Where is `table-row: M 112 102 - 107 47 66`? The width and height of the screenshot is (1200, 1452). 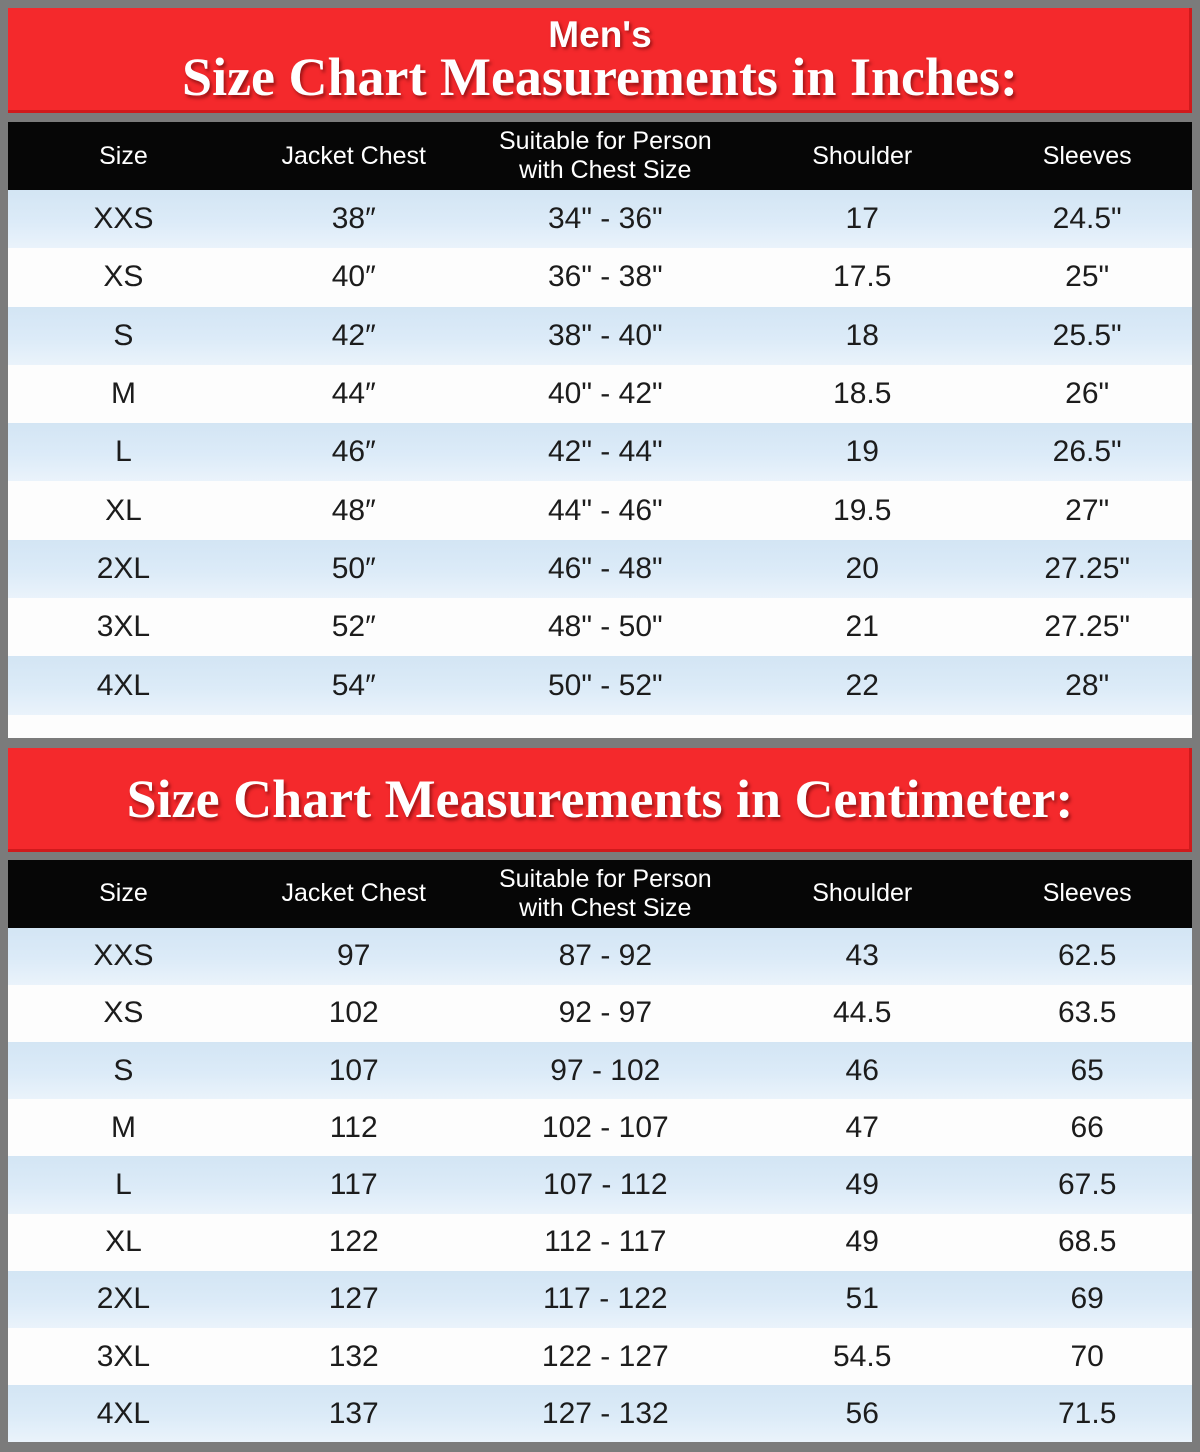 table-row: M 112 102 - 107 47 66 is located at coordinates (600, 1128).